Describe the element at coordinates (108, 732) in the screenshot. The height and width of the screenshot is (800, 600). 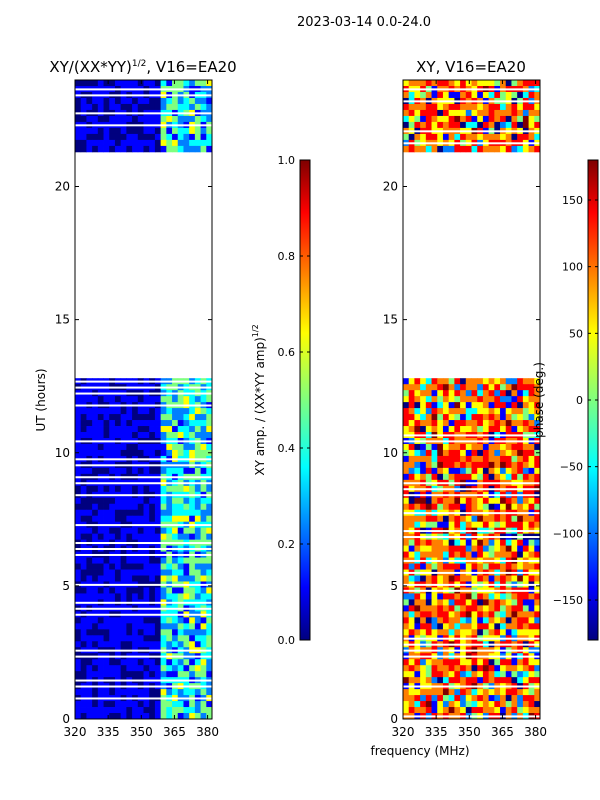
I see `x-tick-label: 335` at that location.